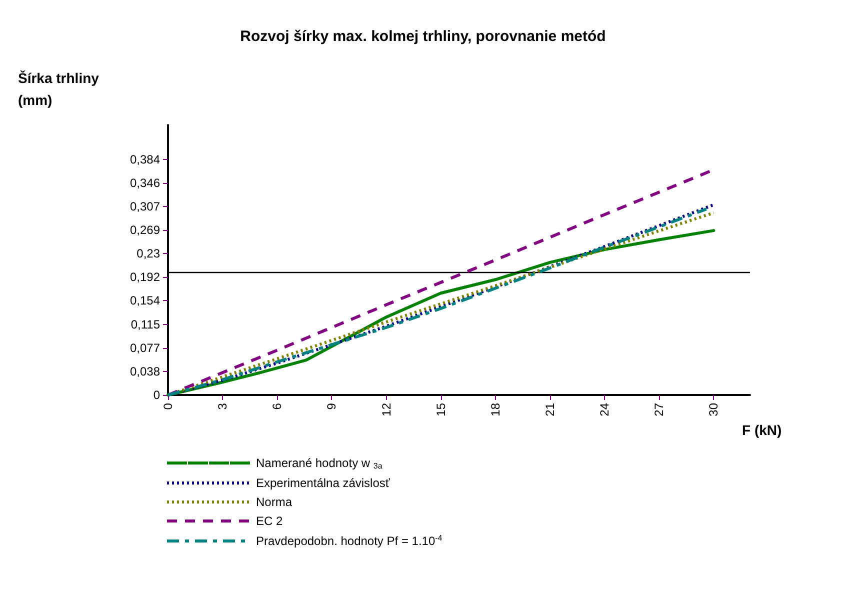 This screenshot has width=846, height=602. What do you see at coordinates (223, 406) in the screenshot?
I see `x-tick-label: 3` at bounding box center [223, 406].